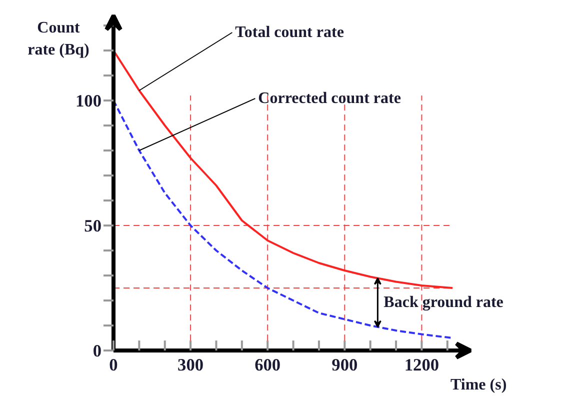 Image resolution: width=562 pixels, height=402 pixels. Describe the element at coordinates (478, 385) in the screenshot. I see `x-axis-title: Time (s)` at that location.